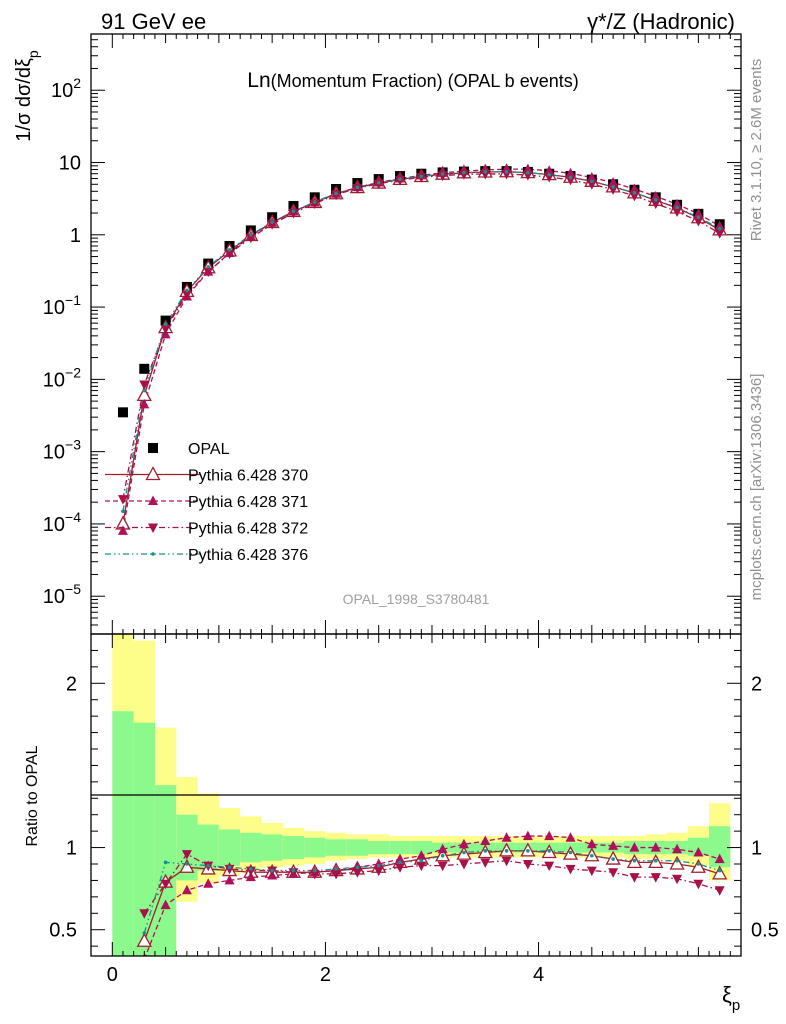  What do you see at coordinates (112, 975) in the screenshot?
I see `x-tick-label: 0` at bounding box center [112, 975].